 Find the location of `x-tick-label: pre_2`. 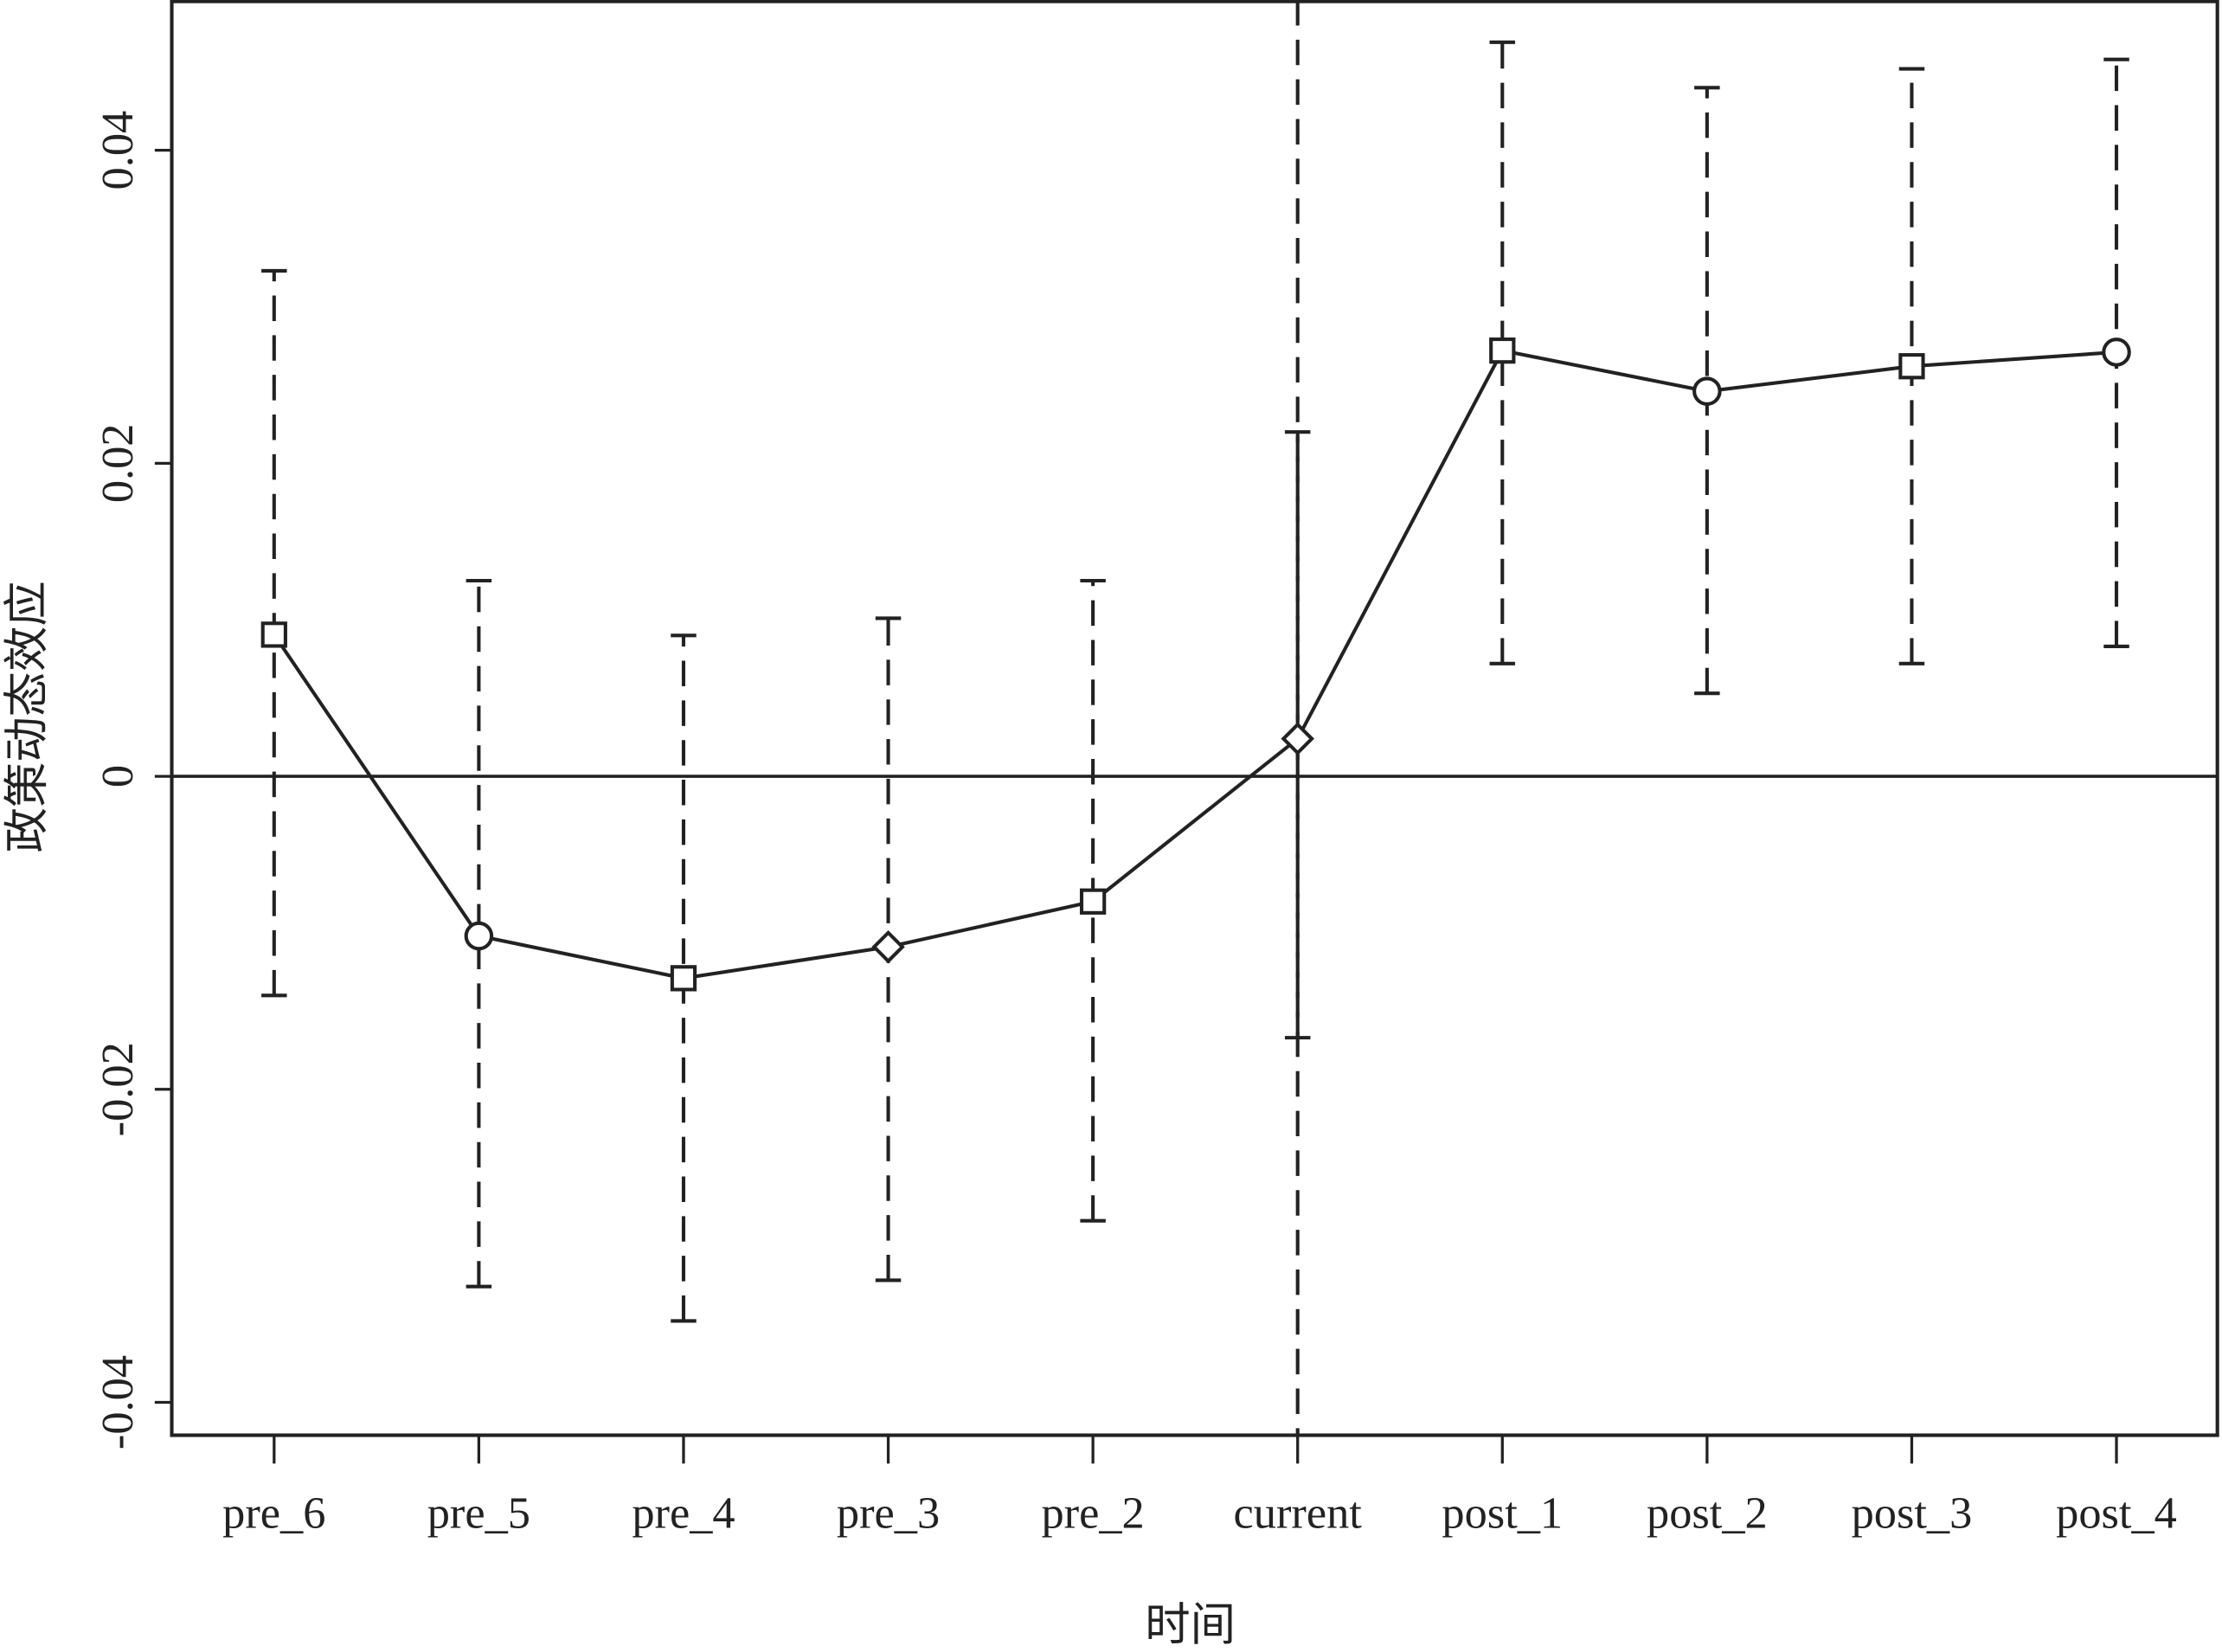

x-tick-label: pre_2 is located at coordinates (1092, 1513).